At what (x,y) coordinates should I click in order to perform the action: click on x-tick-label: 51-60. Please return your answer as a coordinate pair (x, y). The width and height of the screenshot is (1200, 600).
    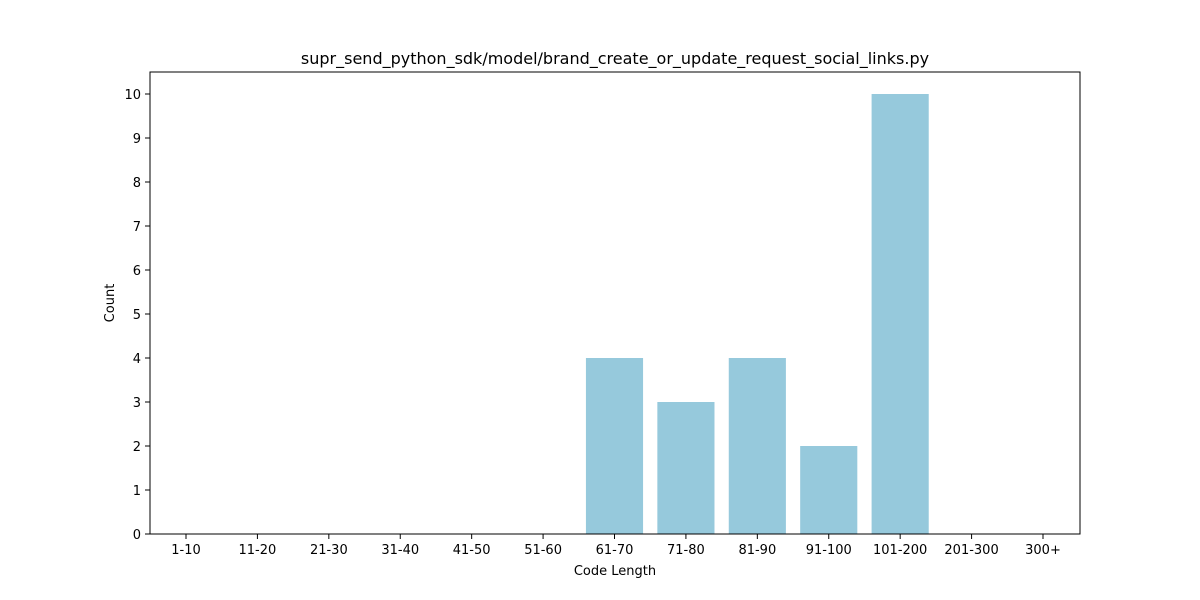
    Looking at the image, I should click on (543, 550).